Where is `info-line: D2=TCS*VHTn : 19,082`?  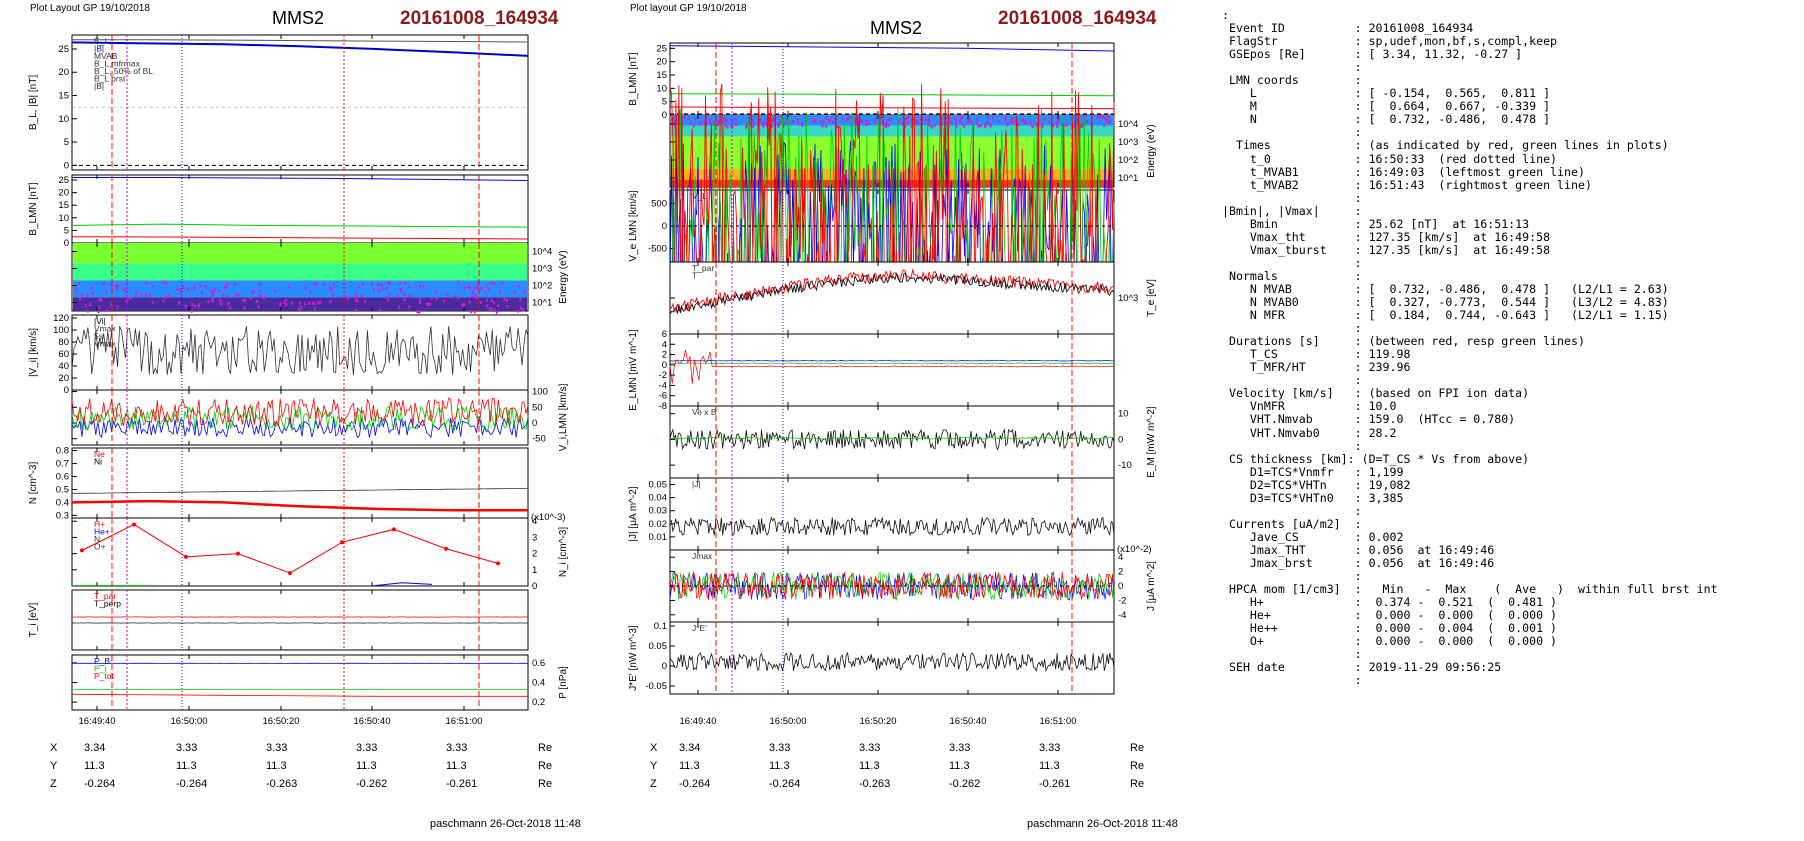
info-line: D2=TCS*VHTn : 19,082 is located at coordinates (1316, 484).